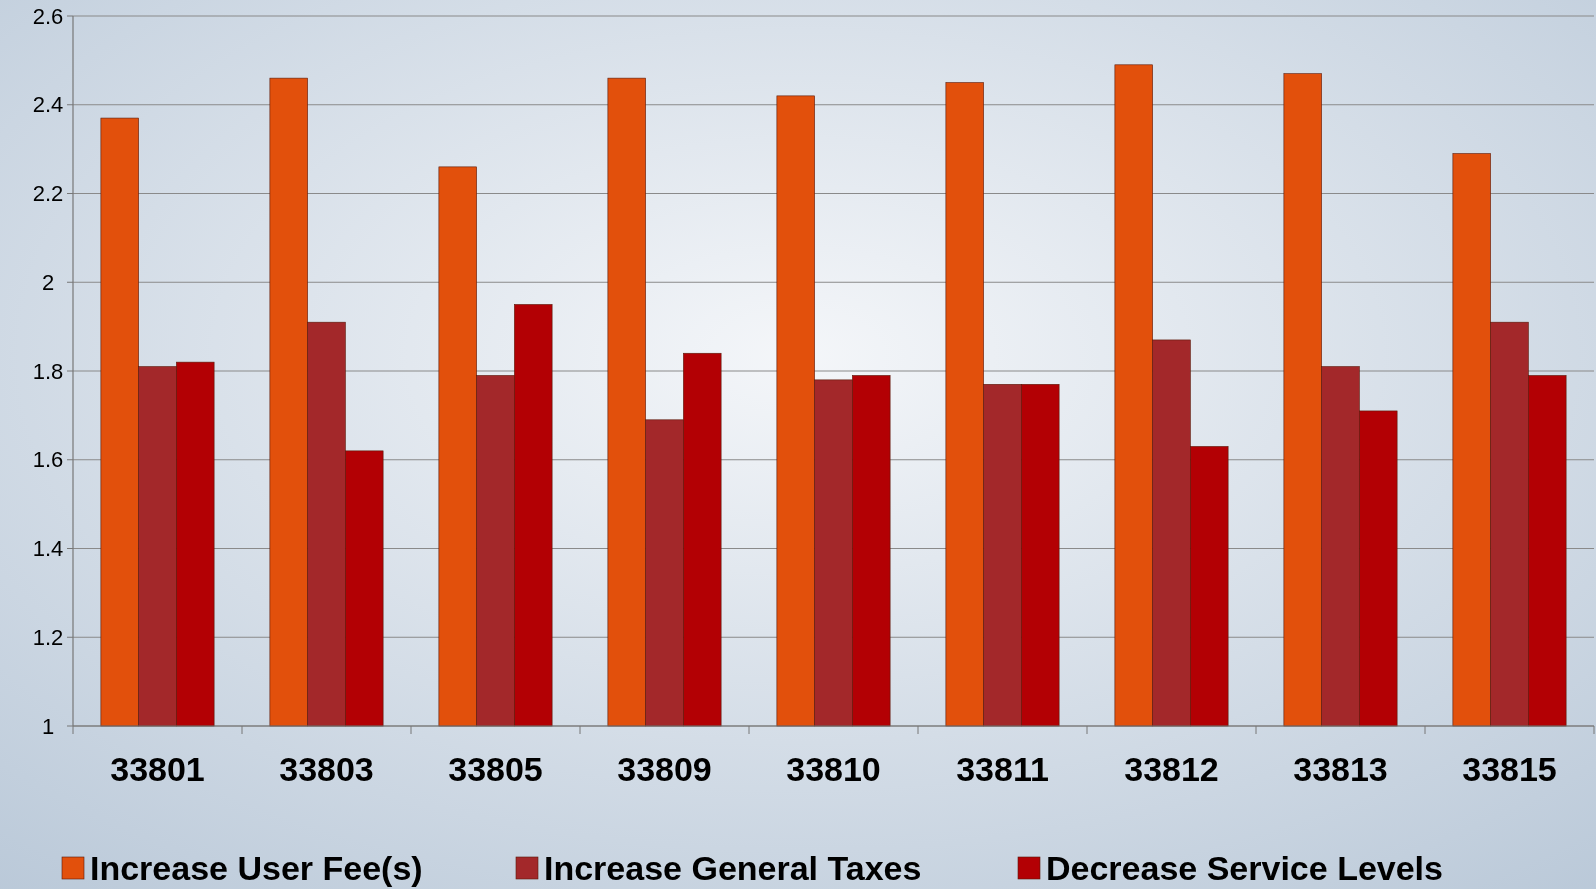 Image resolution: width=1596 pixels, height=889 pixels. Describe the element at coordinates (256, 868) in the screenshot. I see `legend-label: Increase User Fee(s)` at that location.